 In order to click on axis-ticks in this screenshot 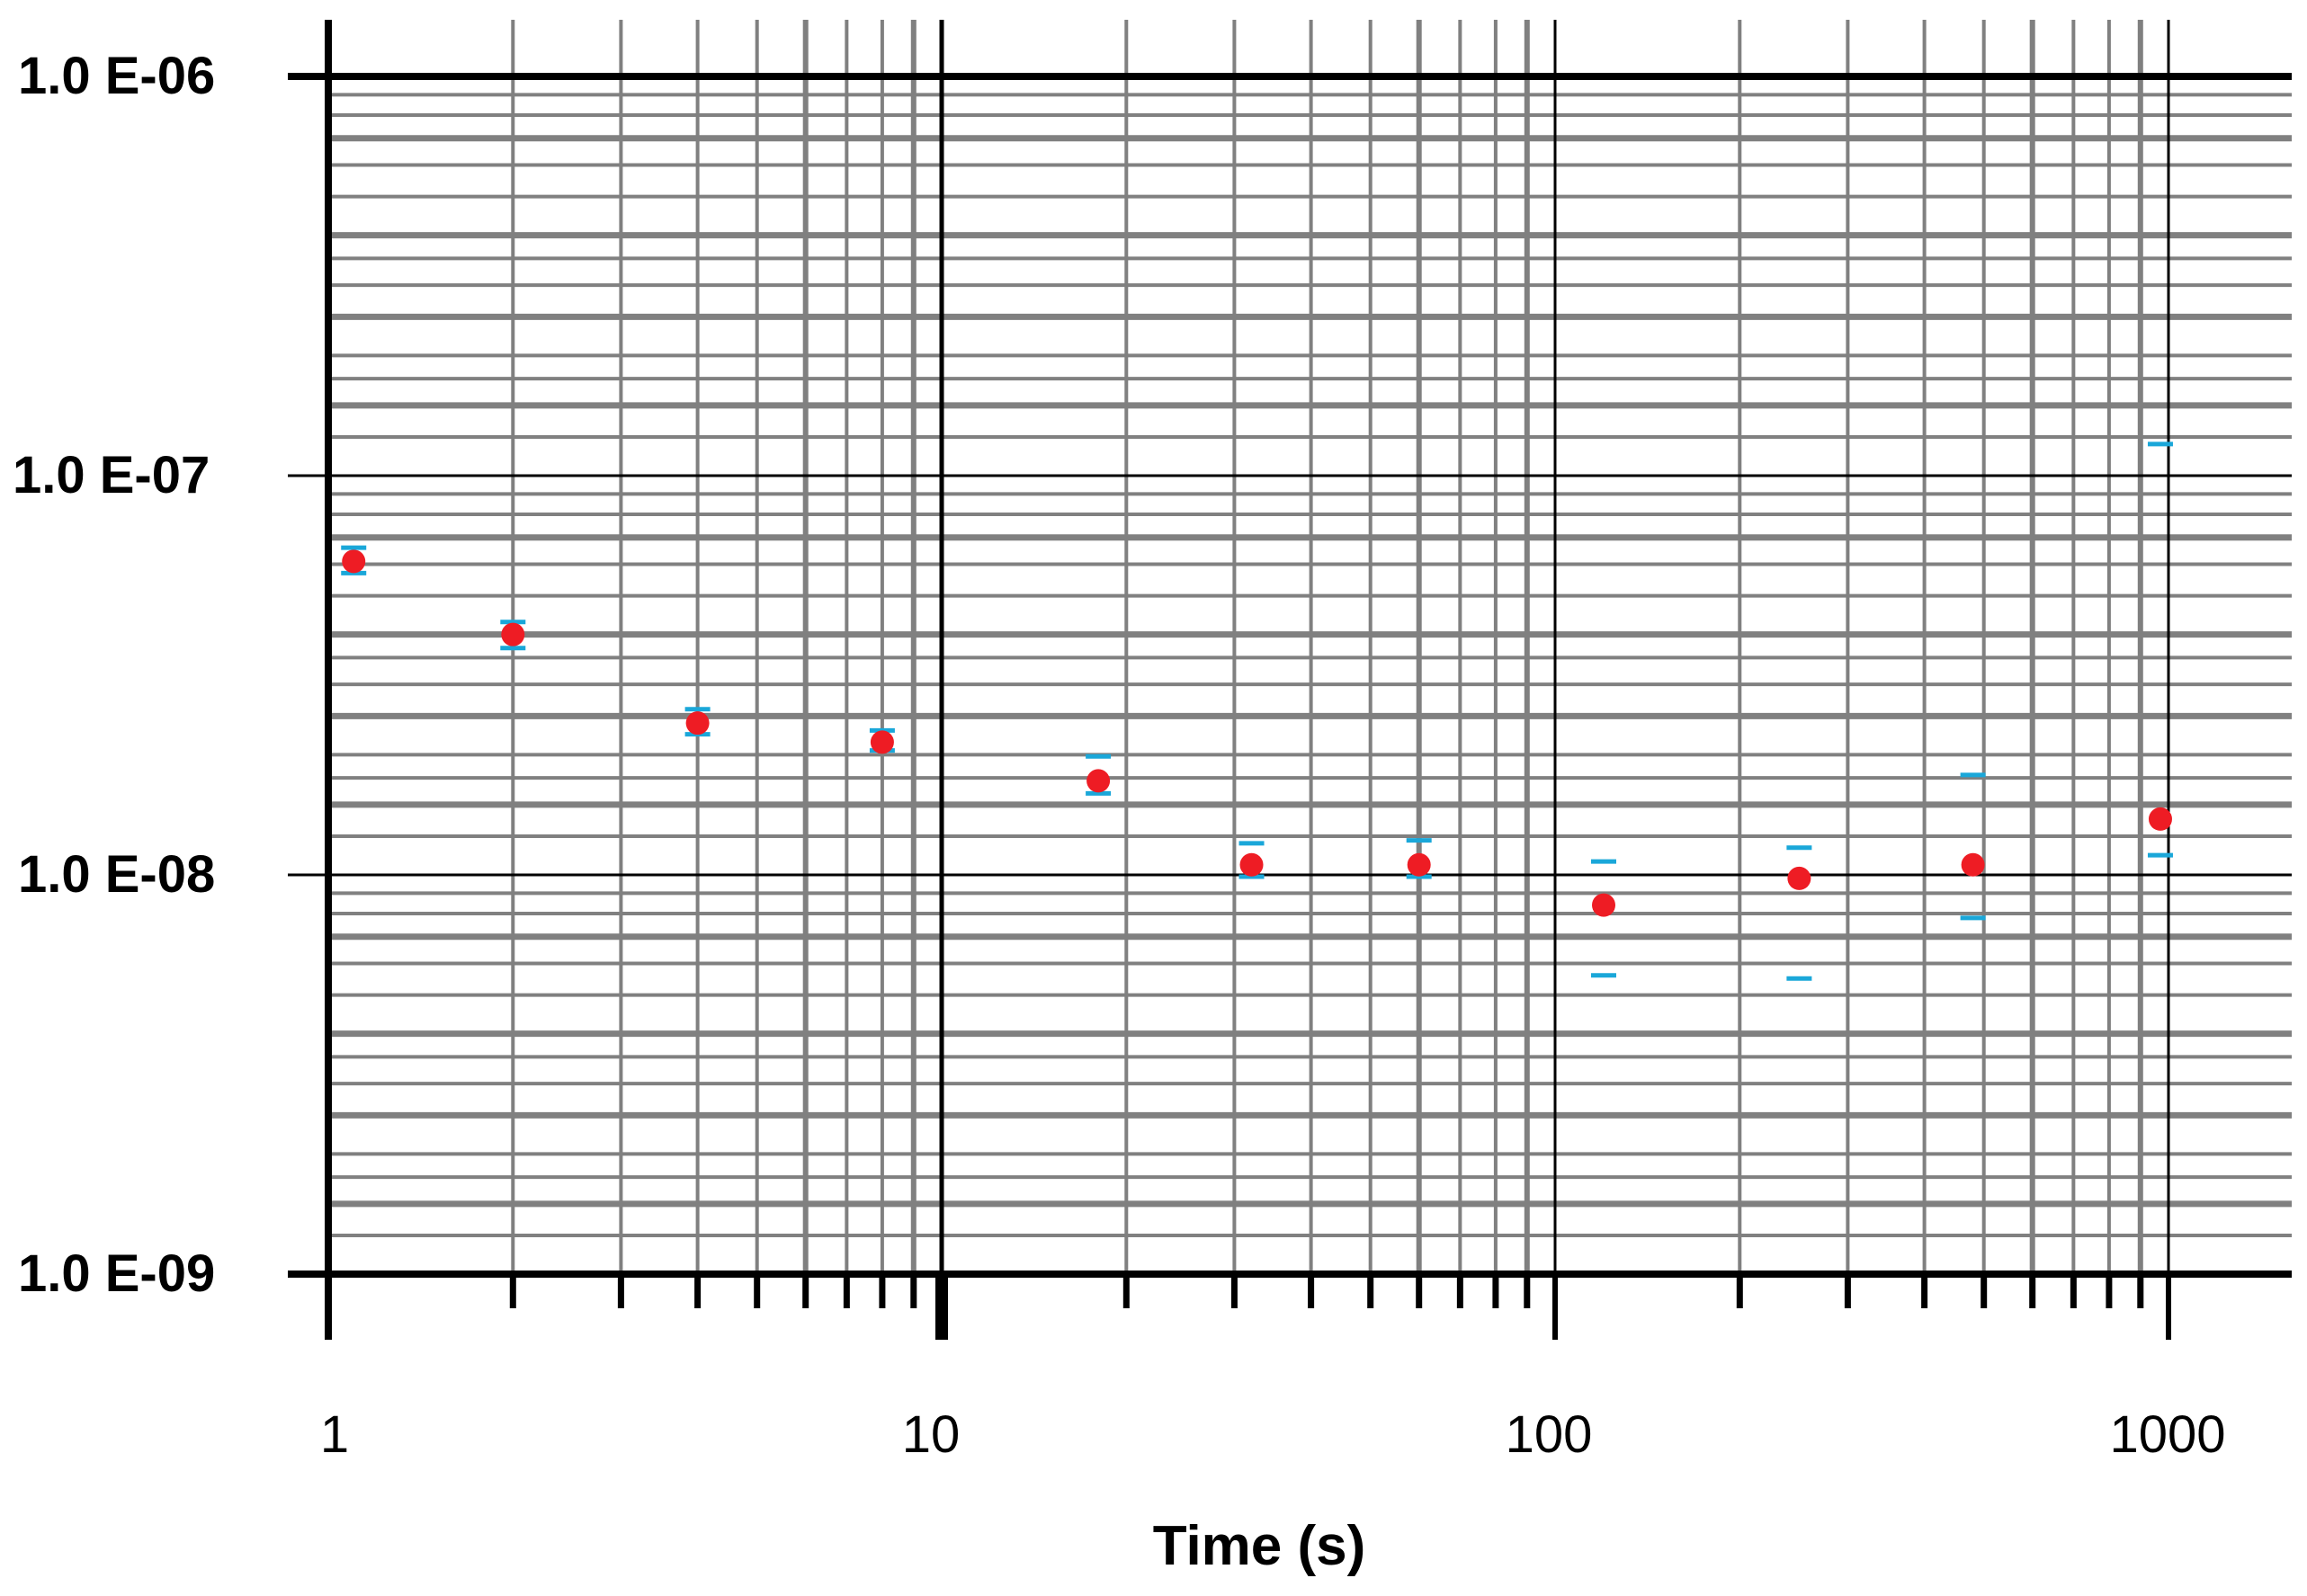, I will do `click(1340, 1307)`.